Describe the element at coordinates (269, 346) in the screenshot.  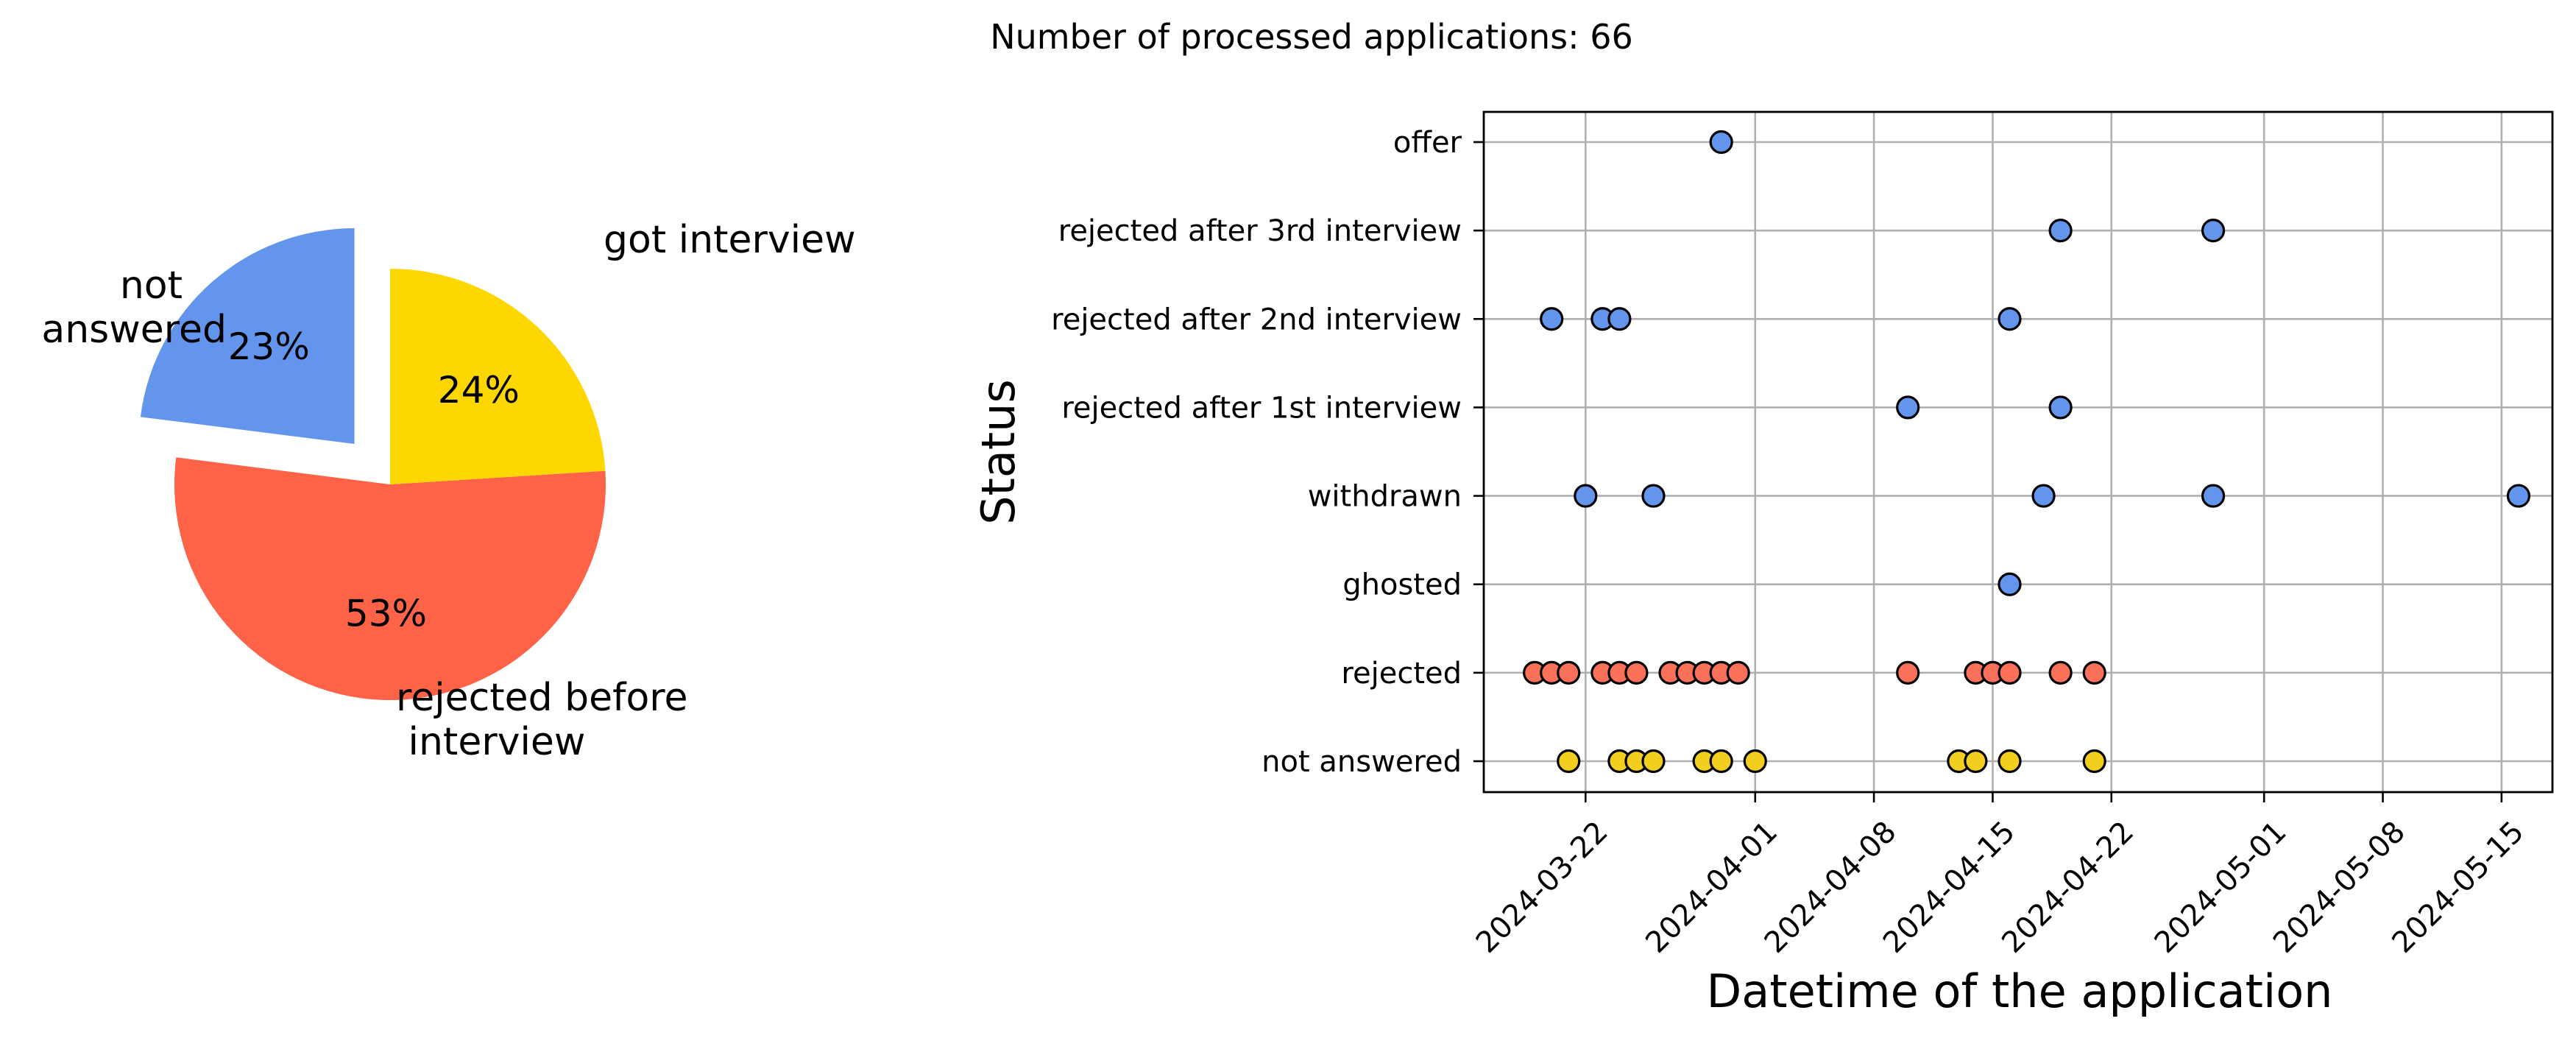
I see `pie-percent-label: 23%` at that location.